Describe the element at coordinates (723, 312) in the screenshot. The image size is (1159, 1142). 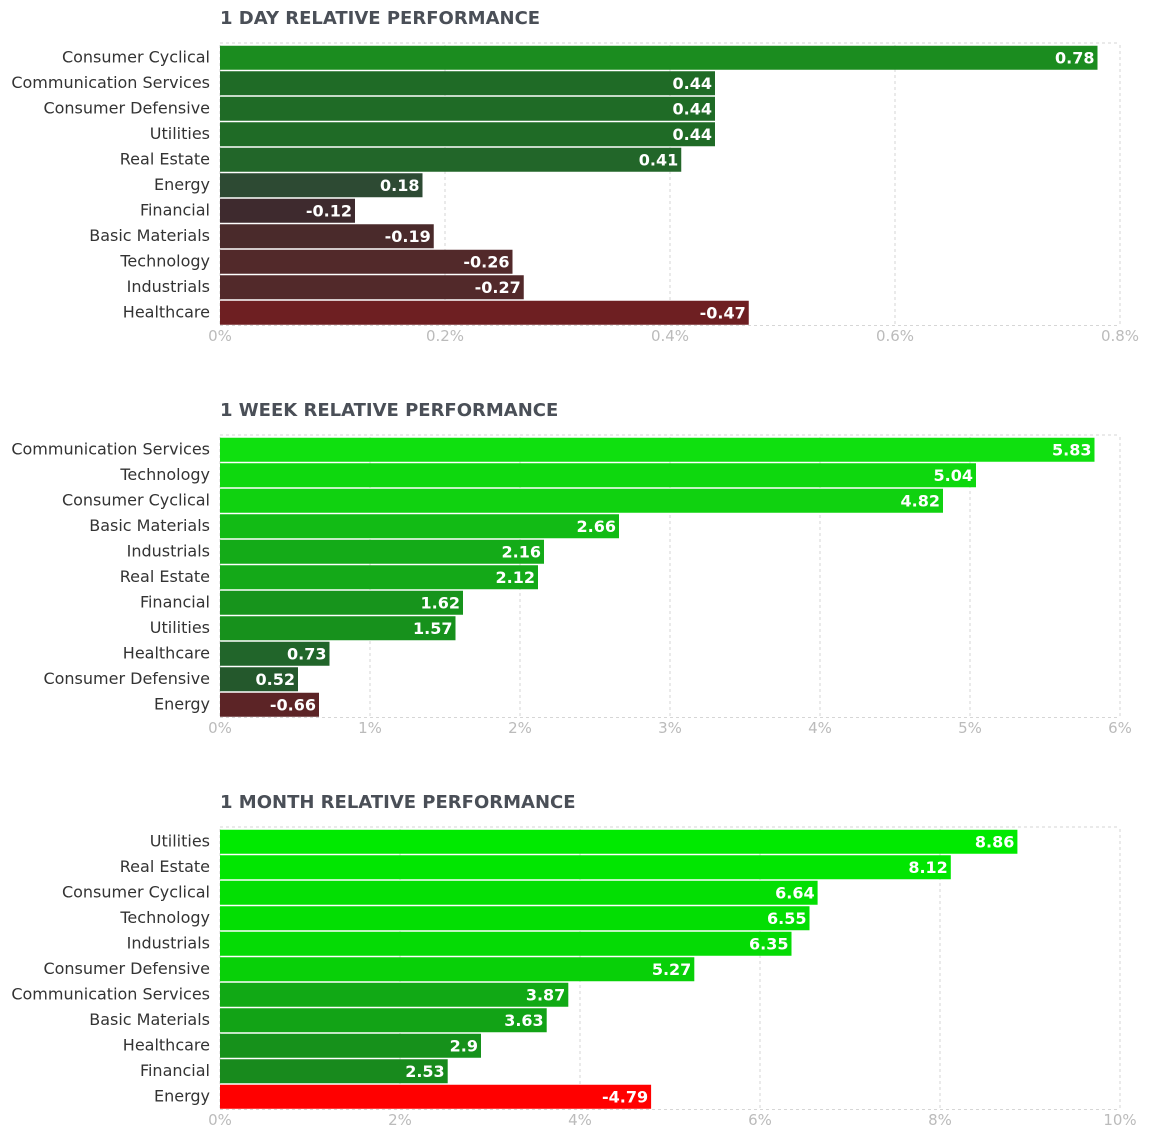
I see `value-label: -0.47` at that location.